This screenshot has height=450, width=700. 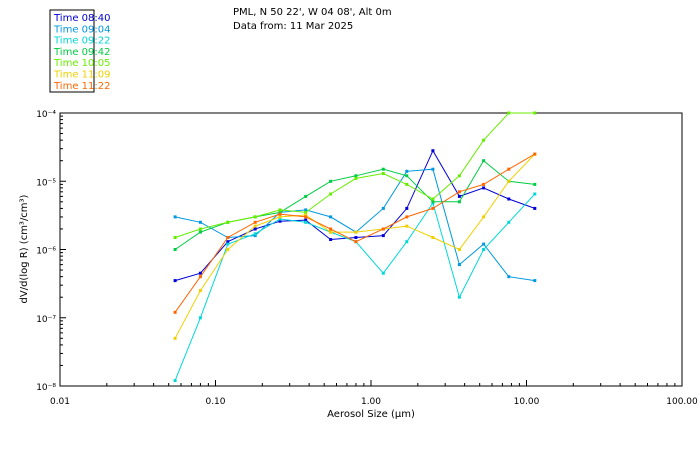 What do you see at coordinates (24, 248) in the screenshot?
I see `y-axis-title: dV/d(log R) (cm³/cm³)` at bounding box center [24, 248].